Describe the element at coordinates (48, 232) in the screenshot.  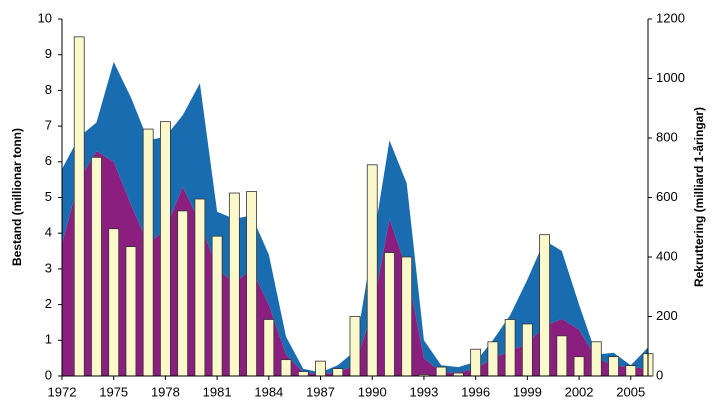
I see `y-tick-label: 4` at that location.